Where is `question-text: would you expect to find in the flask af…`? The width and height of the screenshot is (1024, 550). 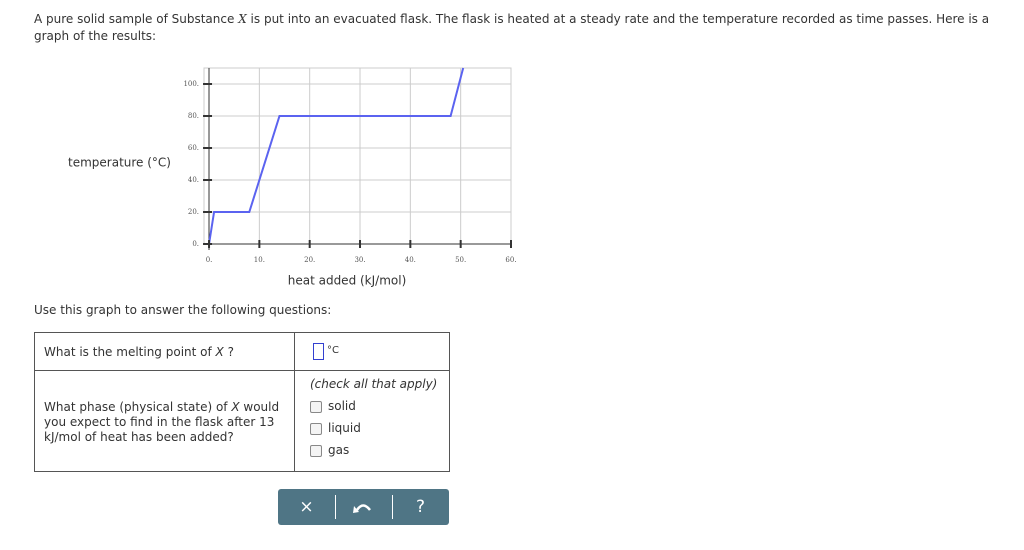
question-text: would you expect to find in the flask af… is located at coordinates (162, 422).